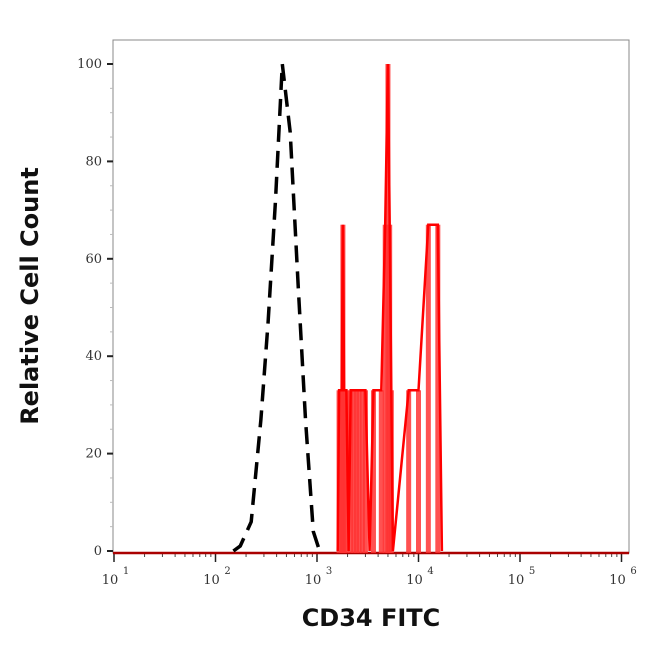 Image resolution: width=650 pixels, height=645 pixels. I want to click on y-axis-title: Relative Cell Count, so click(30, 296).